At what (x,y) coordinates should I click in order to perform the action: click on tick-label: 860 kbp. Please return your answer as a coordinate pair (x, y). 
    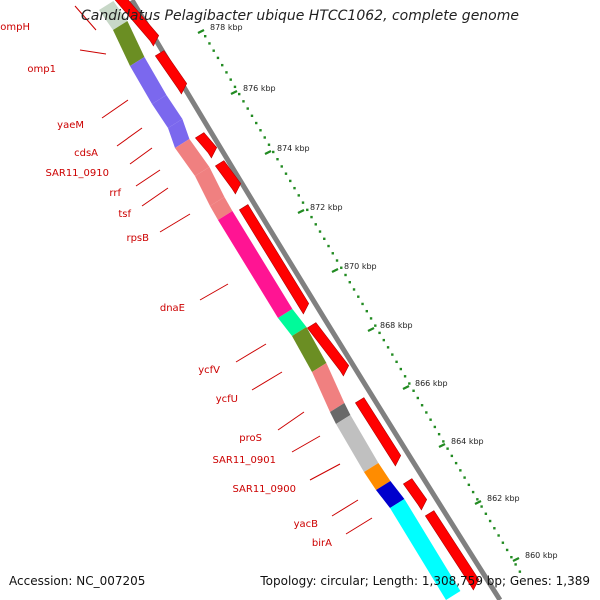
    Looking at the image, I should click on (541, 555).